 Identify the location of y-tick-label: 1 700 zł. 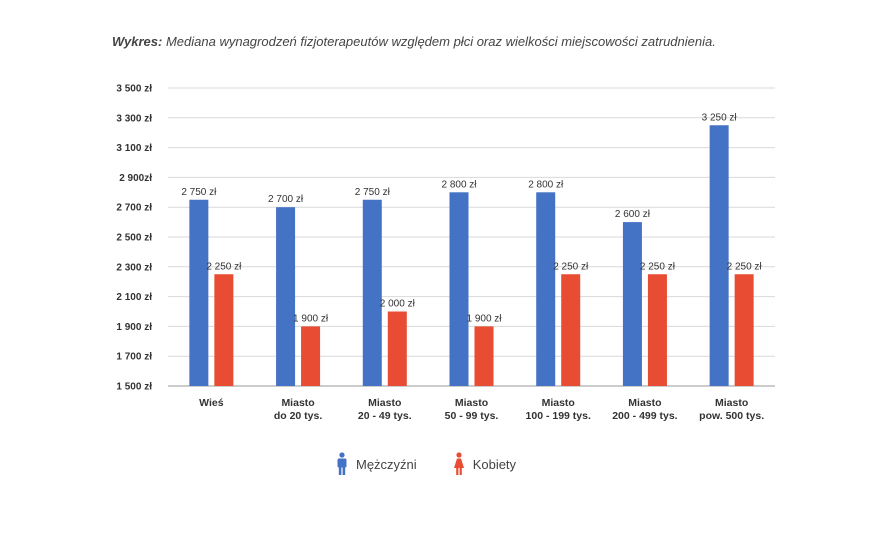
(134, 357).